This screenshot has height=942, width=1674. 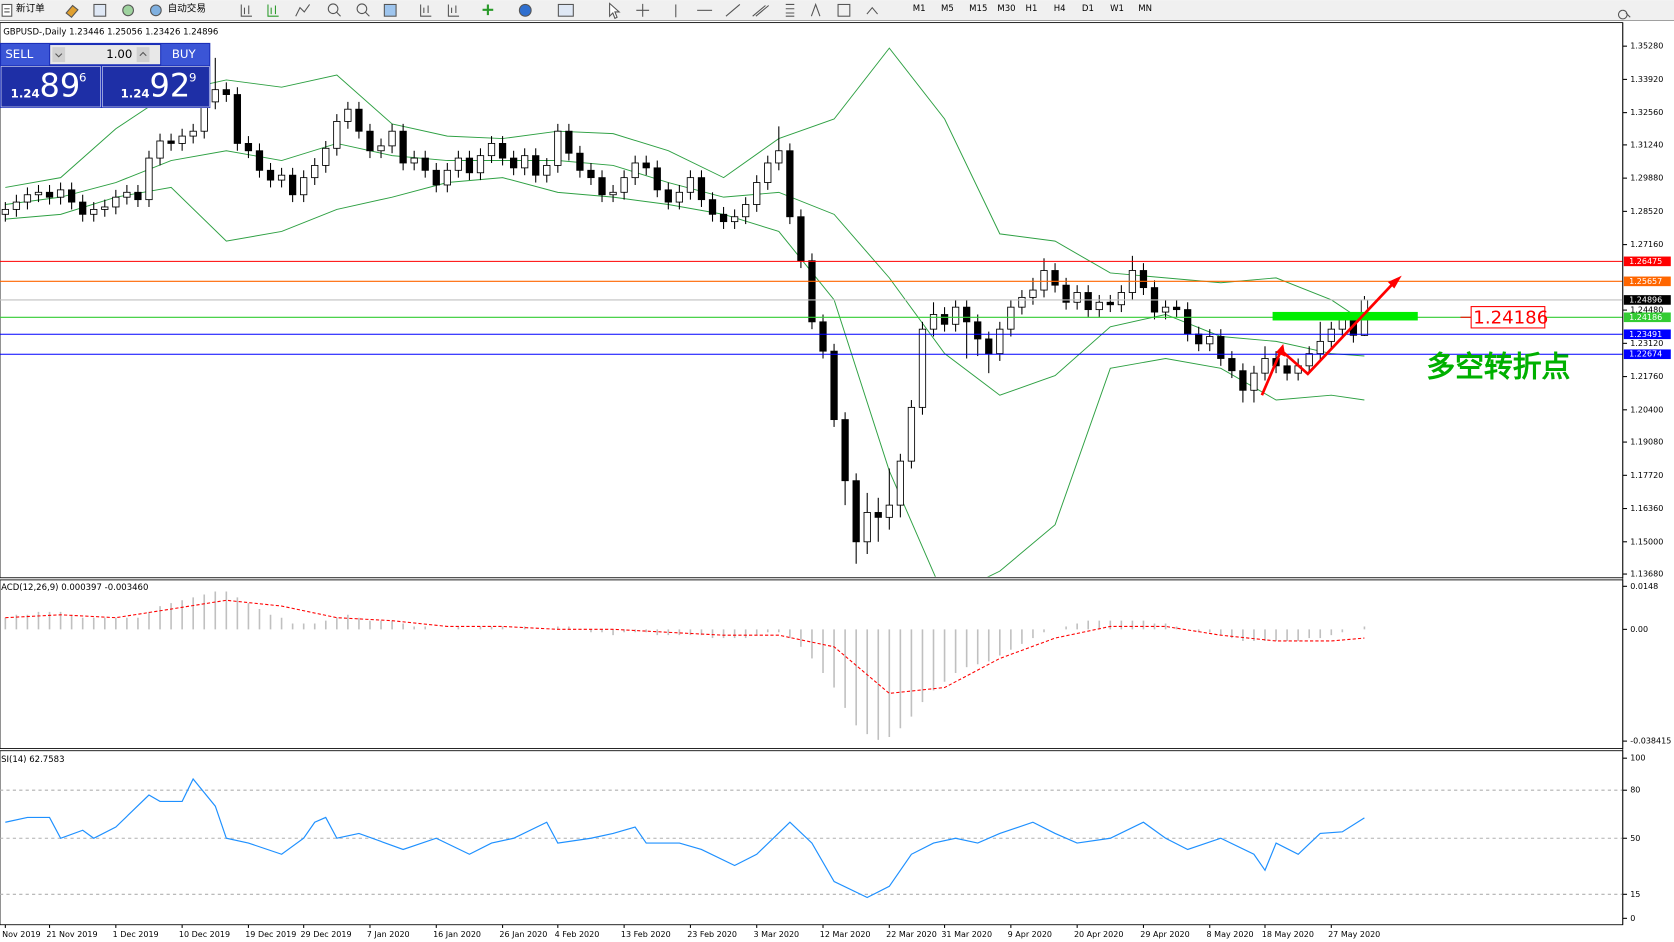 I want to click on x-tick-label: 13 Feb 2020, so click(x=646, y=934).